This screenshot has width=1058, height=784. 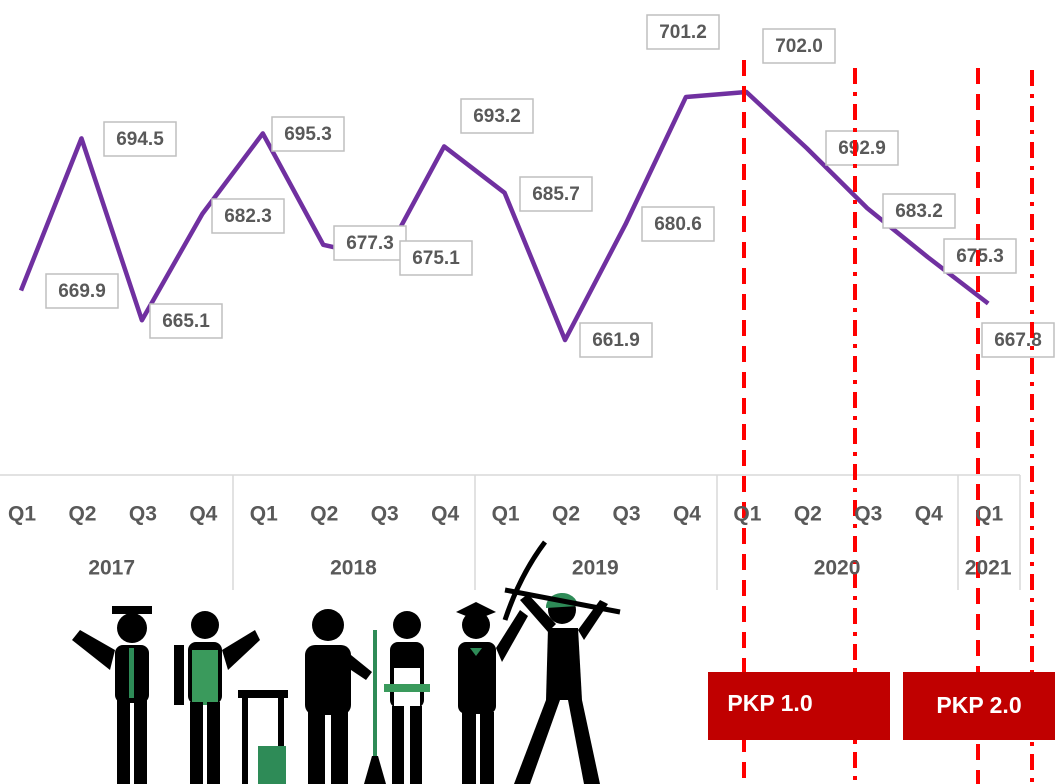 I want to click on data-label: 694.5, so click(x=140, y=139).